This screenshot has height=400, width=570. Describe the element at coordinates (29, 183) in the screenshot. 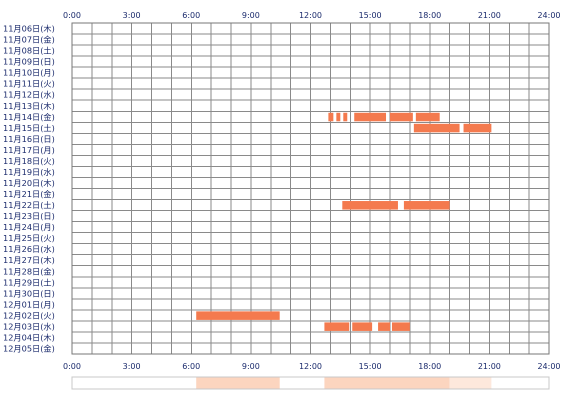

I see `date-row-label: 11月20日(木)` at that location.